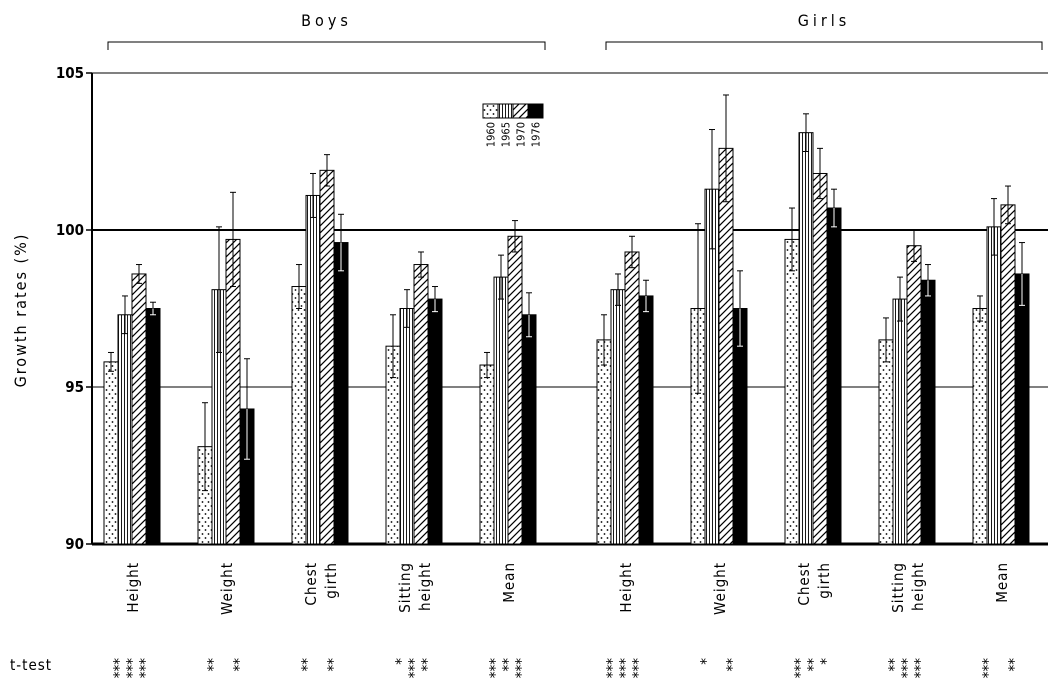 This screenshot has height=697, width=1060. What do you see at coordinates (535, 111) in the screenshot?
I see `legend-swatch-1976` at bounding box center [535, 111].